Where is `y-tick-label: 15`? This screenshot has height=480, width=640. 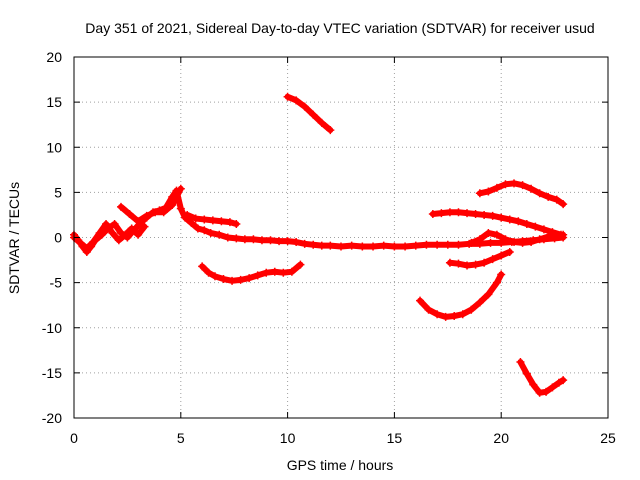 y-tick-label: 15 is located at coordinates (54, 102).